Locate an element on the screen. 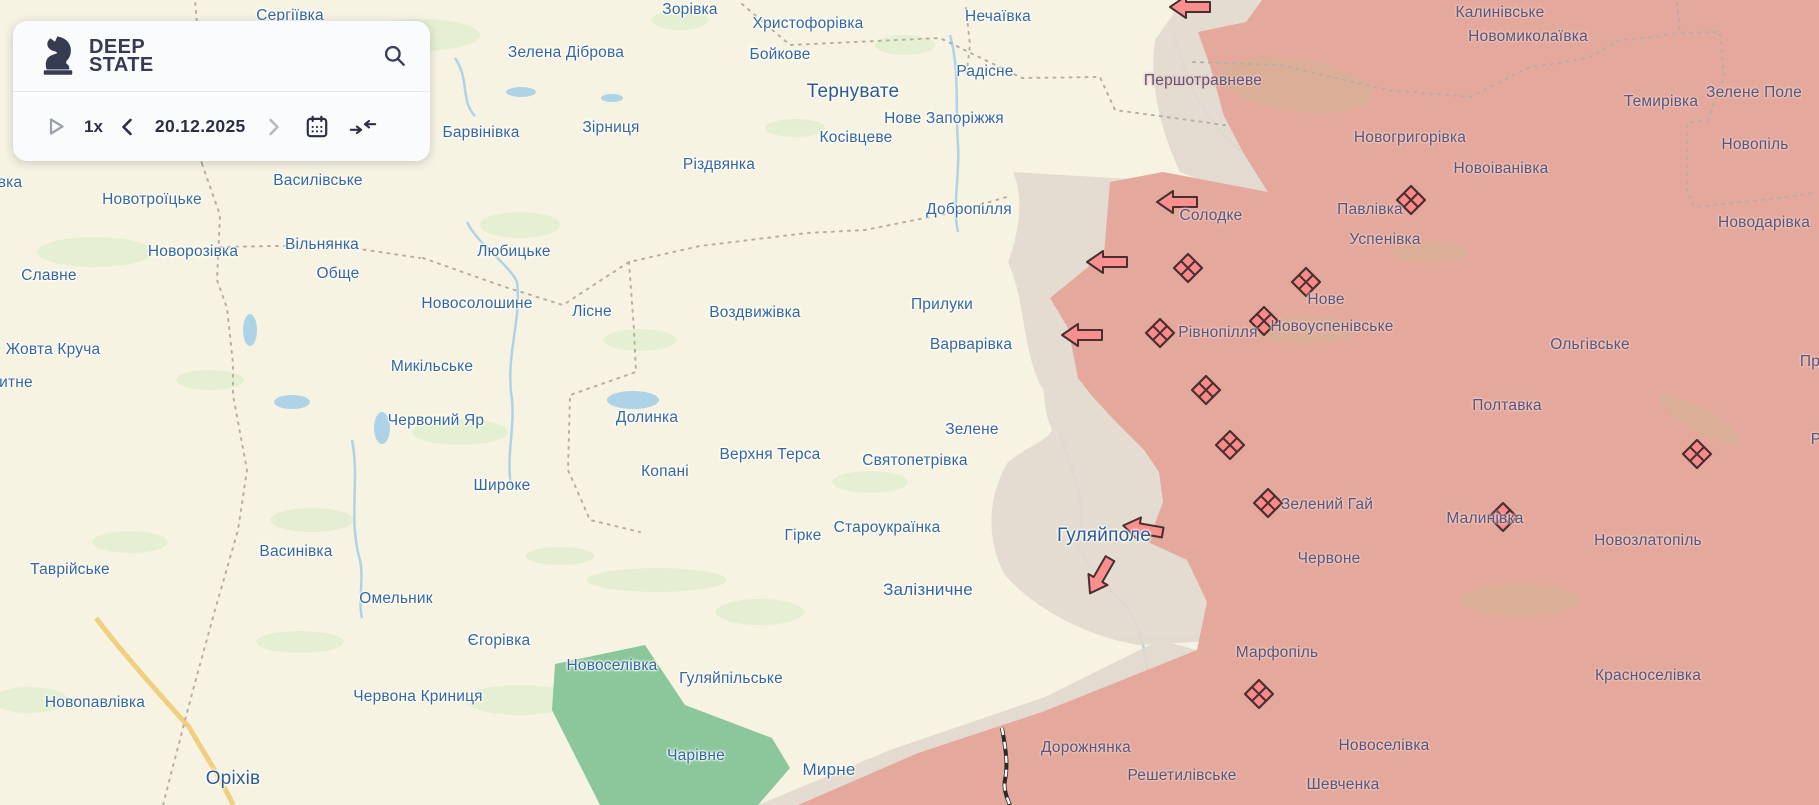 This screenshot has height=805, width=1819. step-back-button is located at coordinates (128, 127).